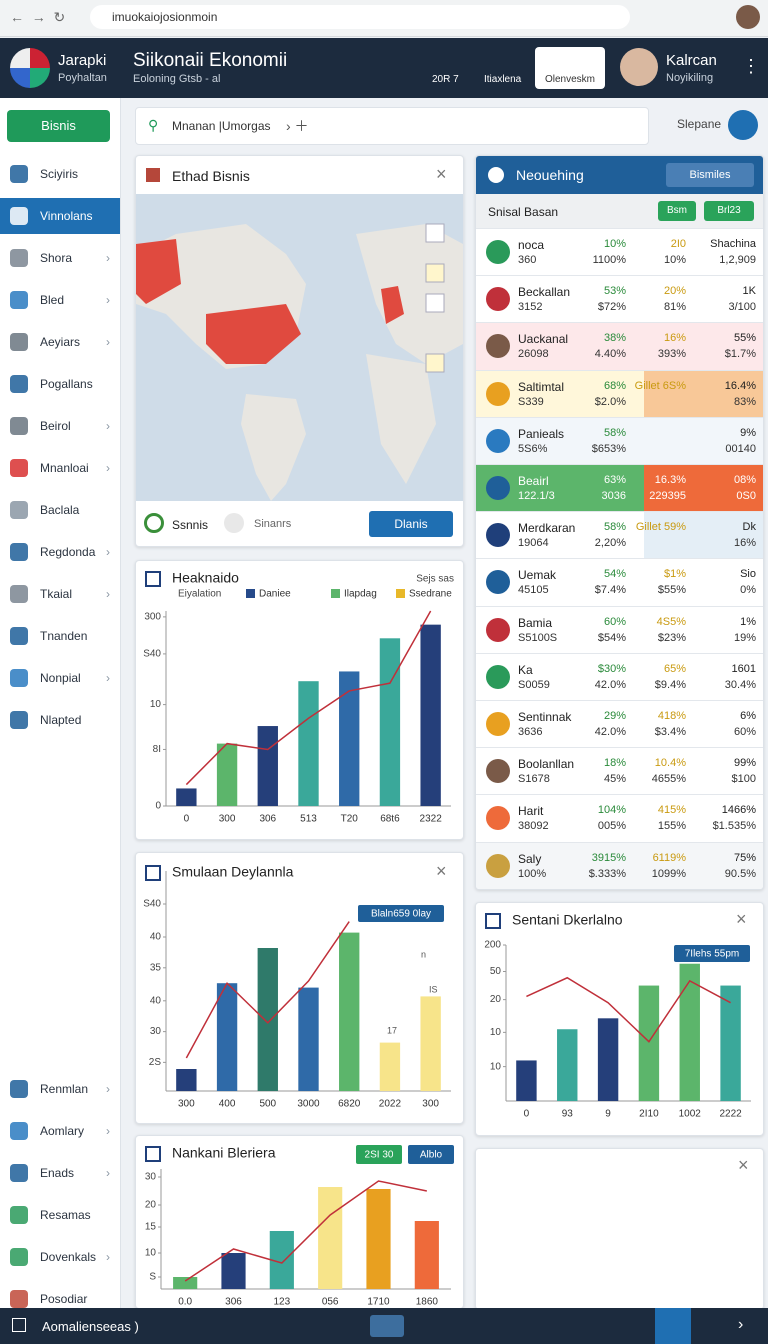  What do you see at coordinates (445, 79) in the screenshot?
I see `nav-button: 20R 7` at bounding box center [445, 79].